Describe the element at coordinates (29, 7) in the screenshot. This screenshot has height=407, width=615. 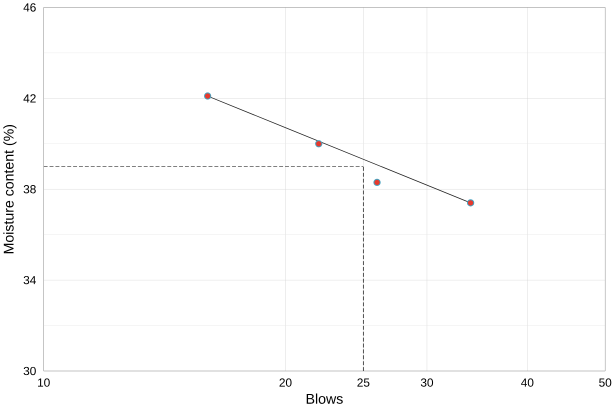
I see `y-tick-label: 46` at that location.